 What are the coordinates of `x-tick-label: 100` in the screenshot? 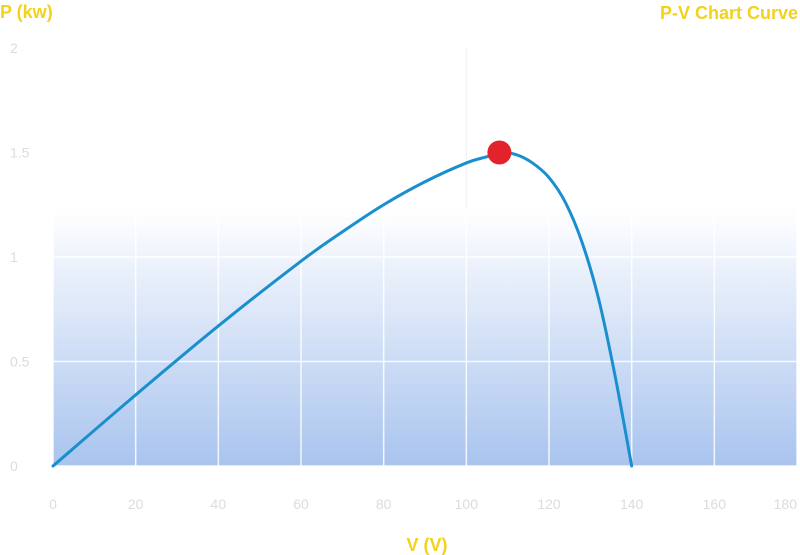 It's located at (467, 504).